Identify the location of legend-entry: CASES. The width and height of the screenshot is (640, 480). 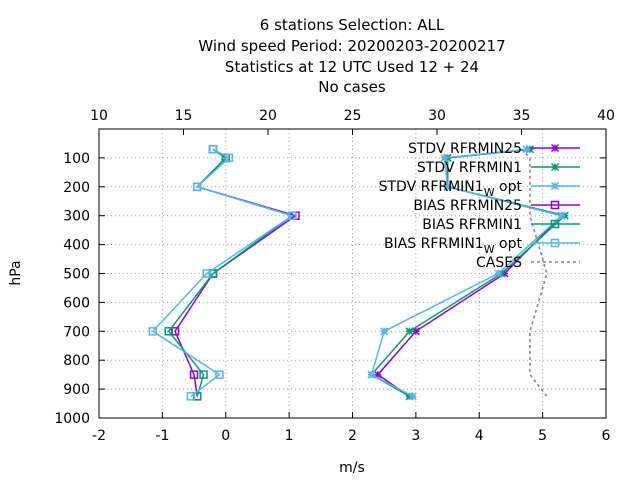
(528, 263).